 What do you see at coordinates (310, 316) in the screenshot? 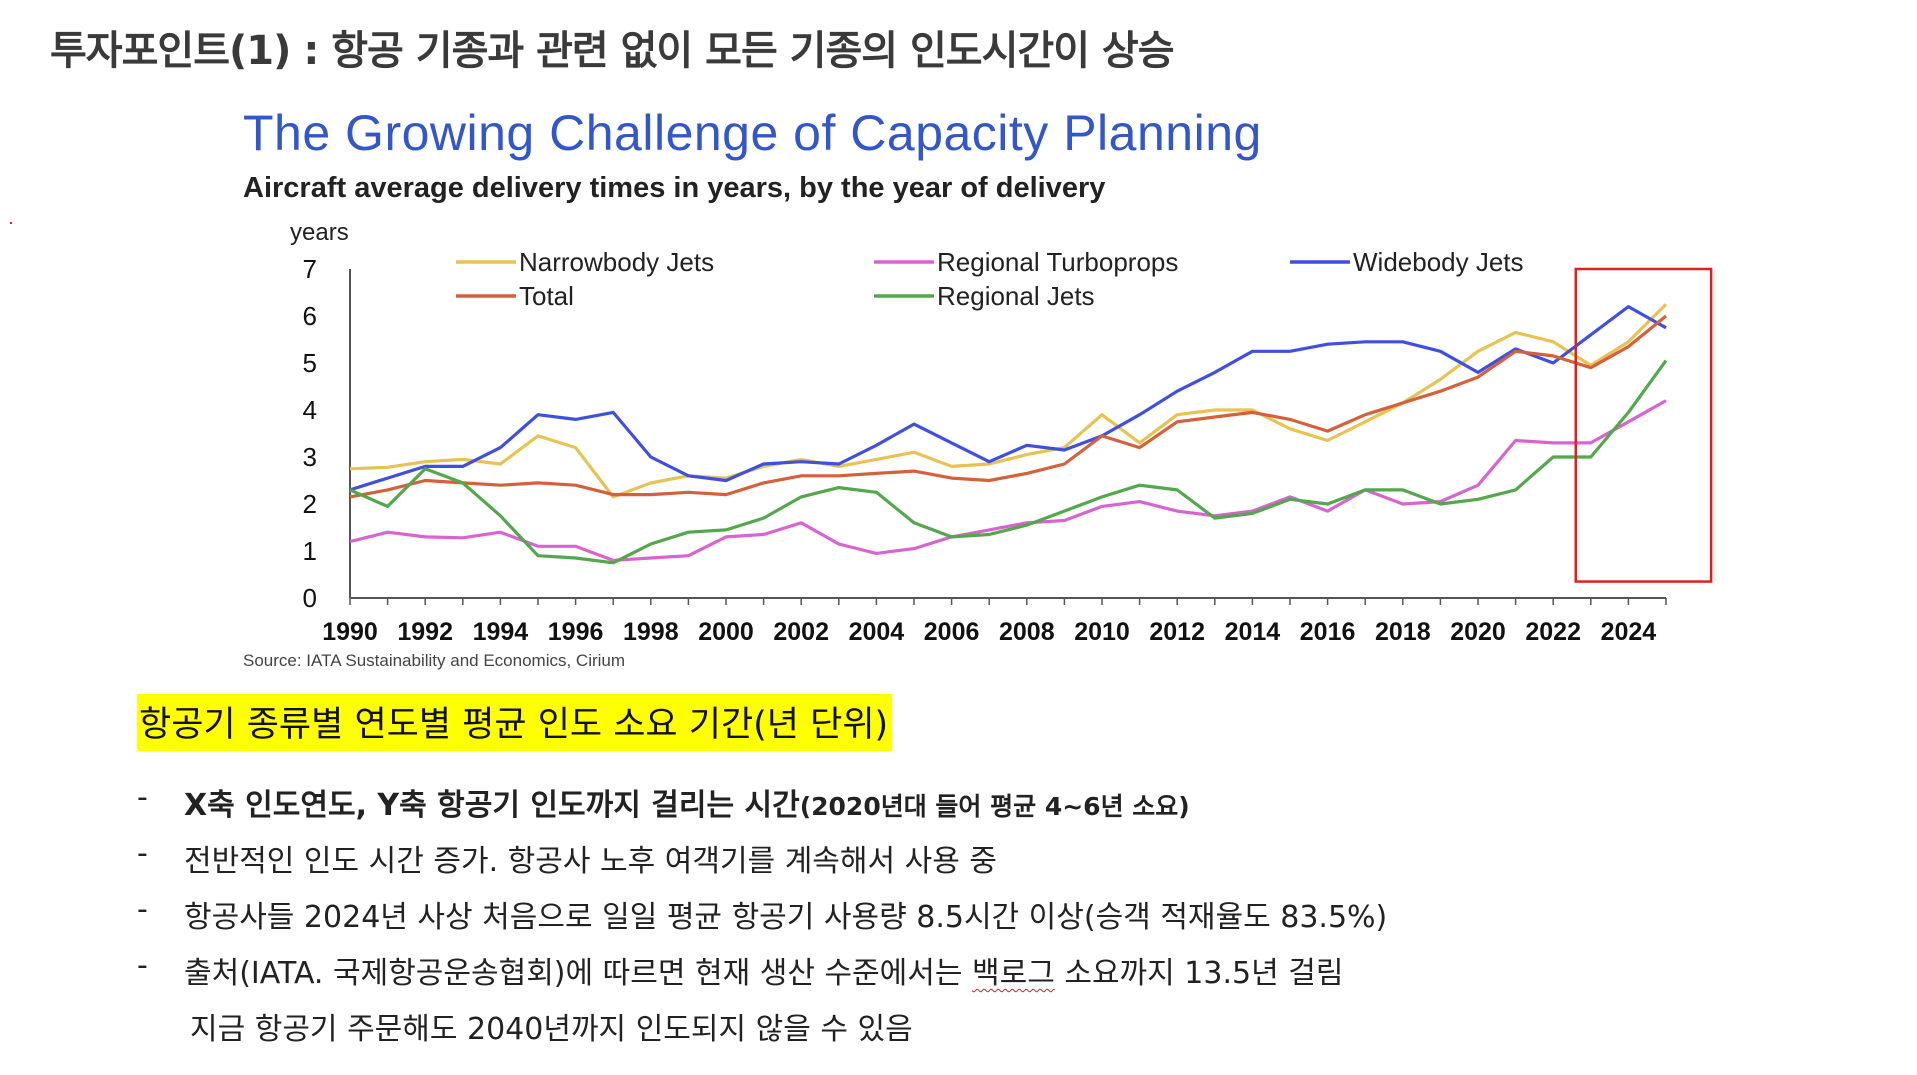
I see `y-tick-label: 6` at bounding box center [310, 316].